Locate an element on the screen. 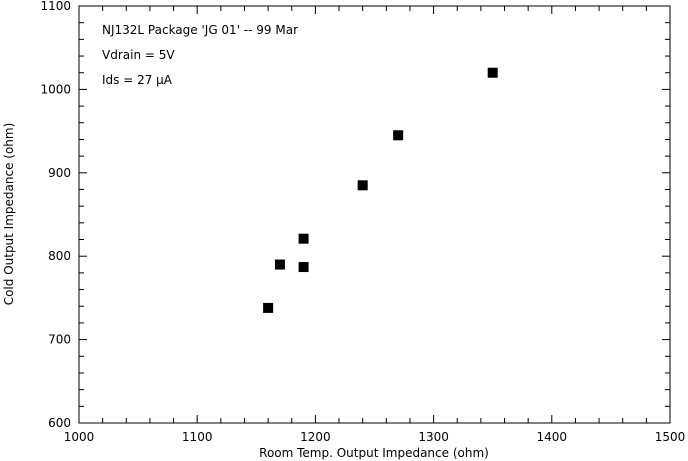 The image size is (688, 461). y-tick-label: 800 is located at coordinates (59, 256).